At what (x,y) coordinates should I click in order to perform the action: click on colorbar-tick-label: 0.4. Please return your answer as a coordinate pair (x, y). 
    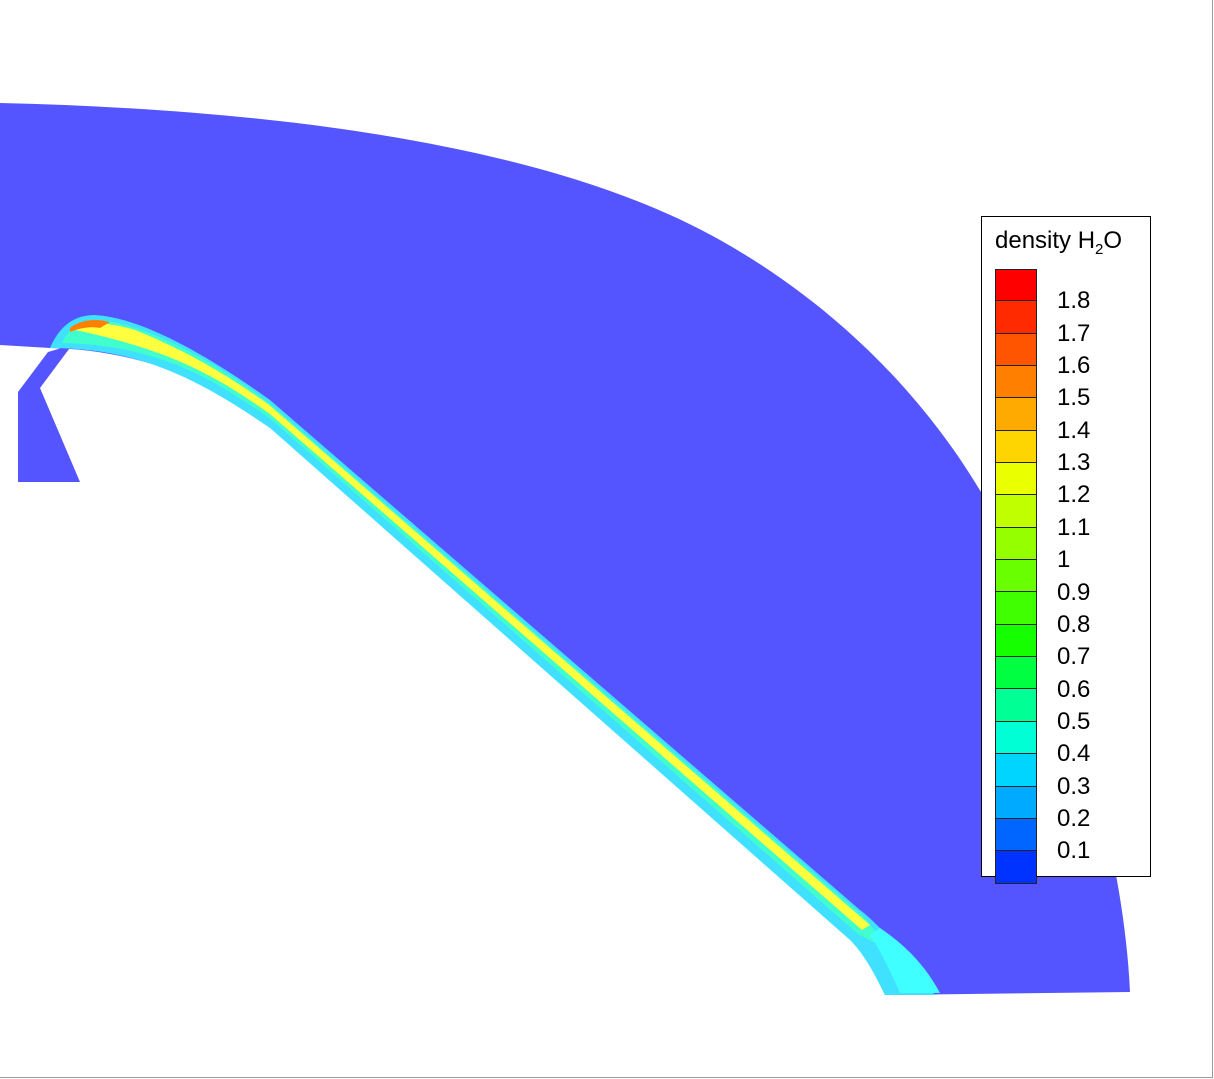
    Looking at the image, I should click on (1074, 754).